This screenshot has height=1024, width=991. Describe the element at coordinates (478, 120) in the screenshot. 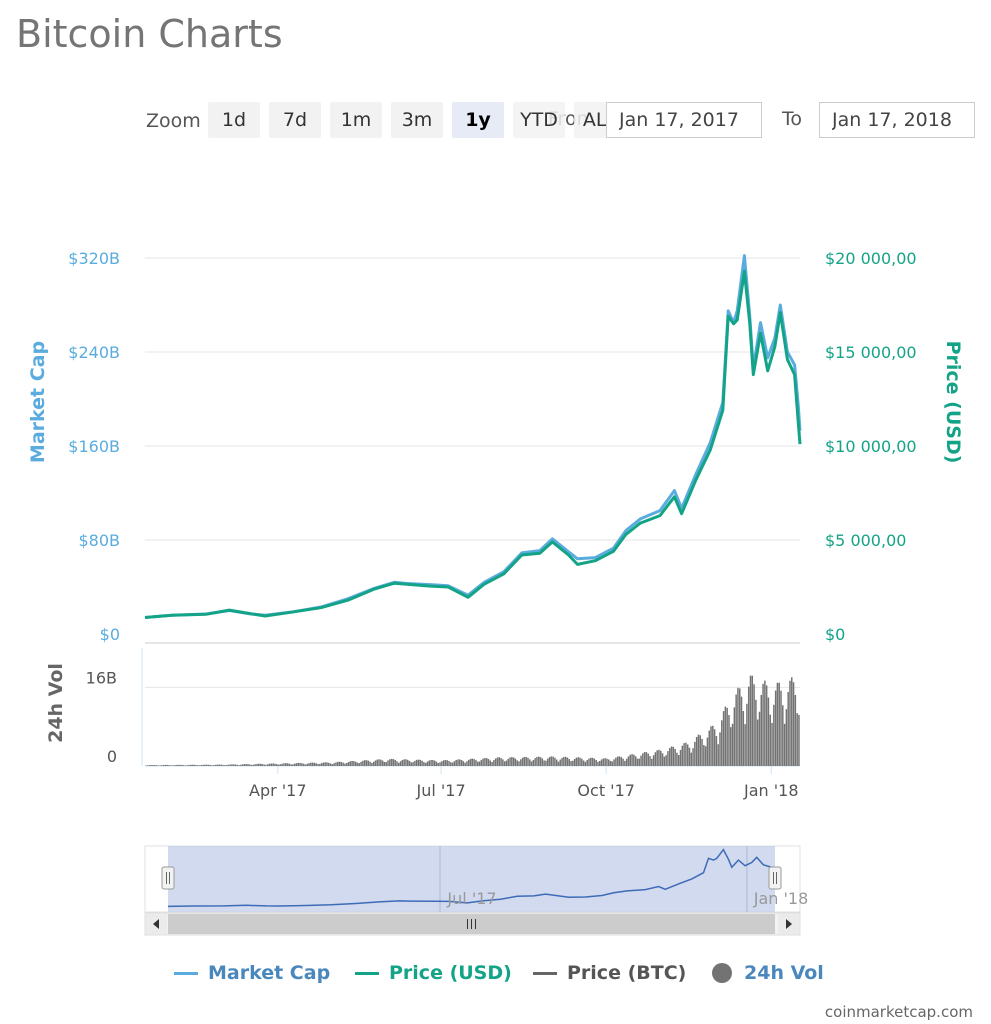

I see `zoom-1y-button: 1y` at that location.